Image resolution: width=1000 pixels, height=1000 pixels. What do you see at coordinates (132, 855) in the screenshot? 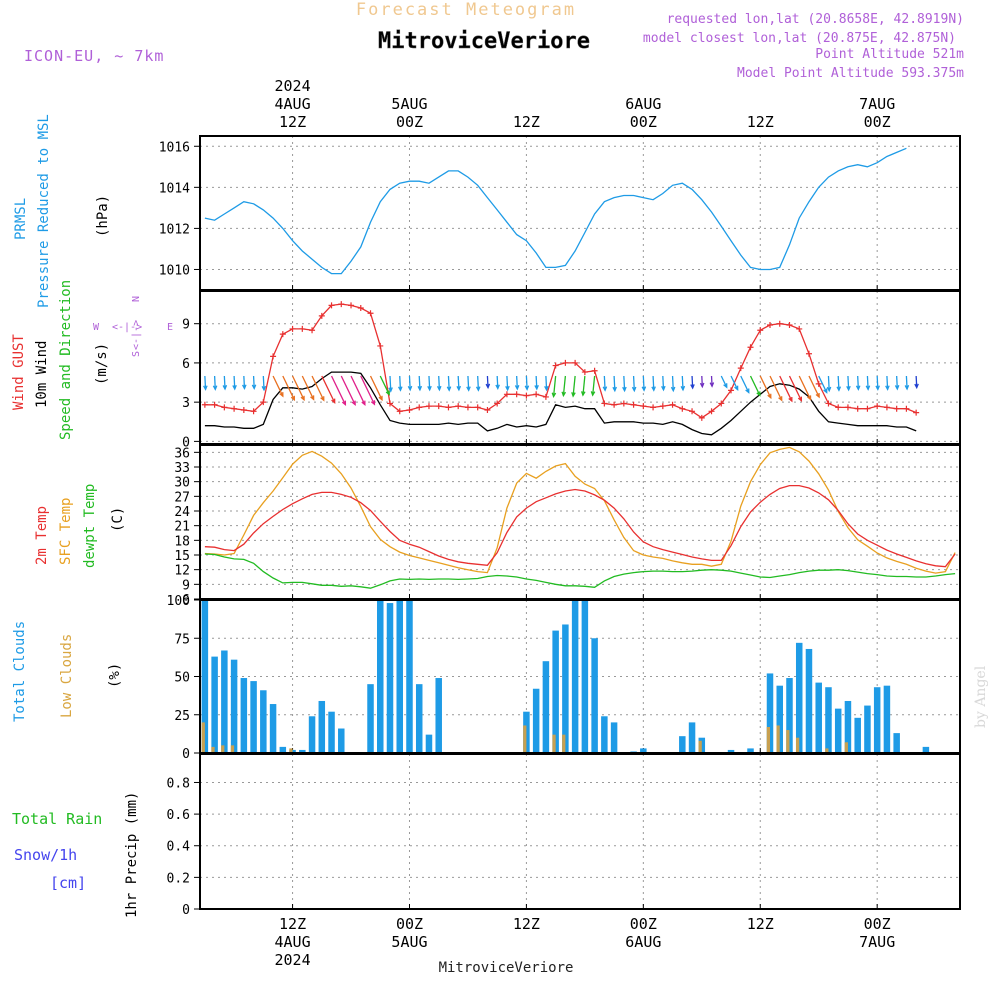
I see `precip-label-axis: 1hr Precip (mm)` at bounding box center [132, 855].